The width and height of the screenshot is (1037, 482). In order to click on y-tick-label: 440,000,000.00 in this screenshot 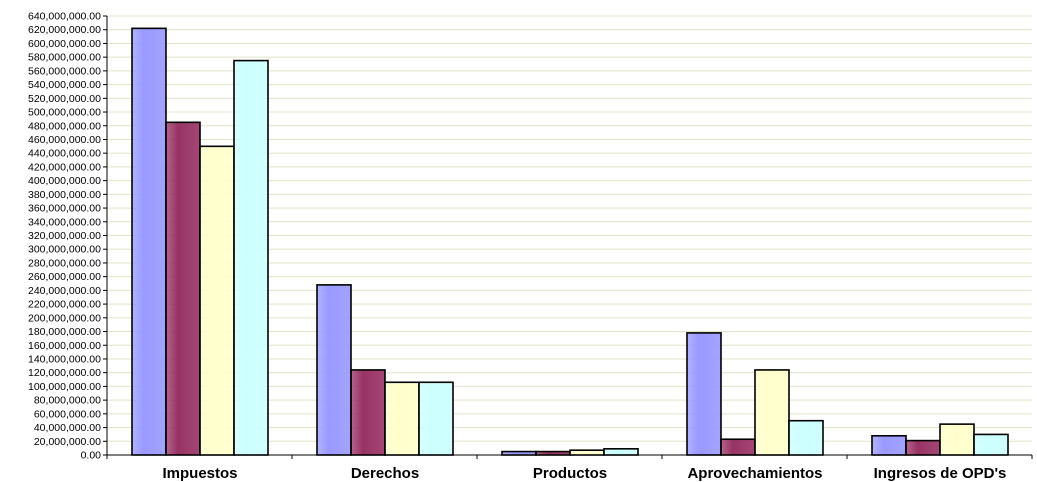, I will do `click(64, 154)`.